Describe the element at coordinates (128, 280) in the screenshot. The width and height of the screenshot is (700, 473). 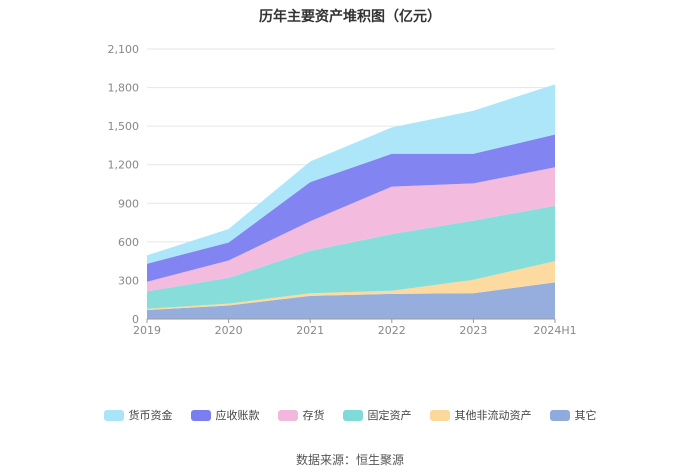
I see `y-tick-label: 300` at that location.